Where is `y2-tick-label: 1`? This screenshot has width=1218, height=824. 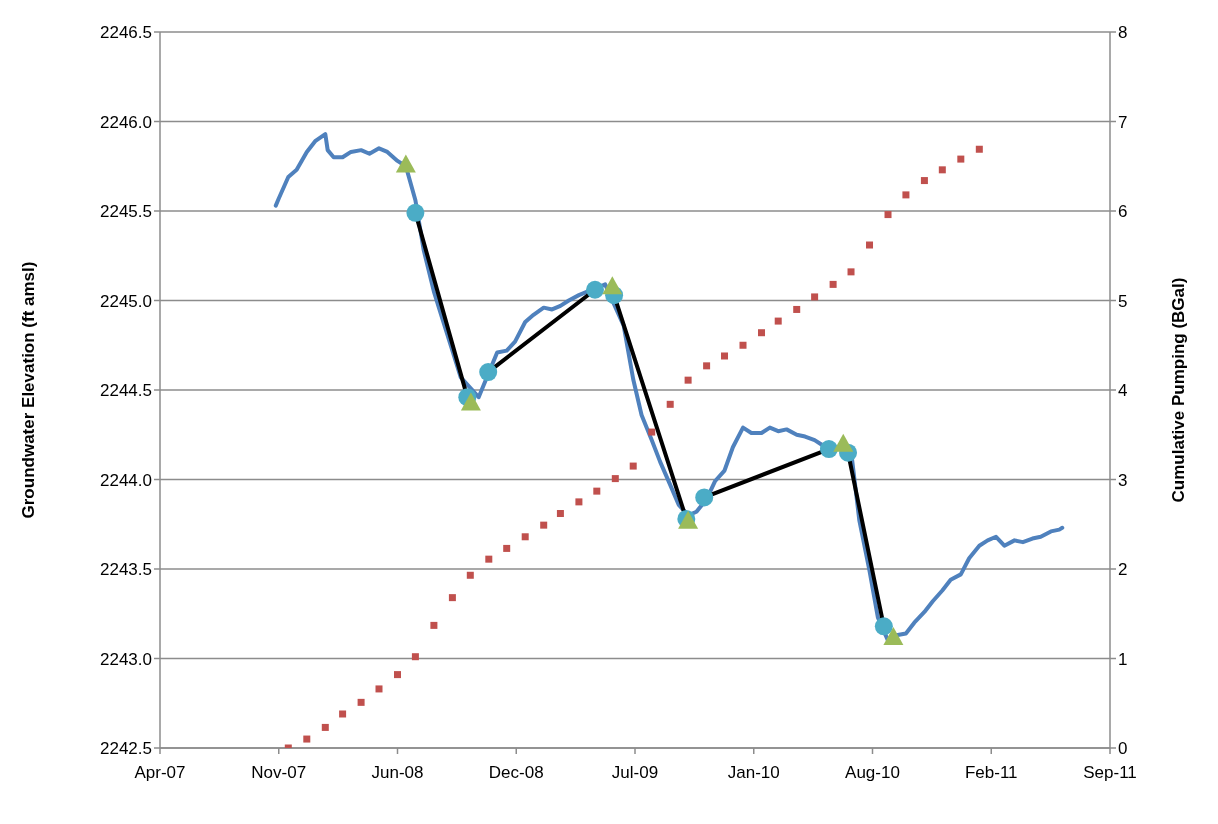
y2-tick-label: 1 is located at coordinates (1123, 659).